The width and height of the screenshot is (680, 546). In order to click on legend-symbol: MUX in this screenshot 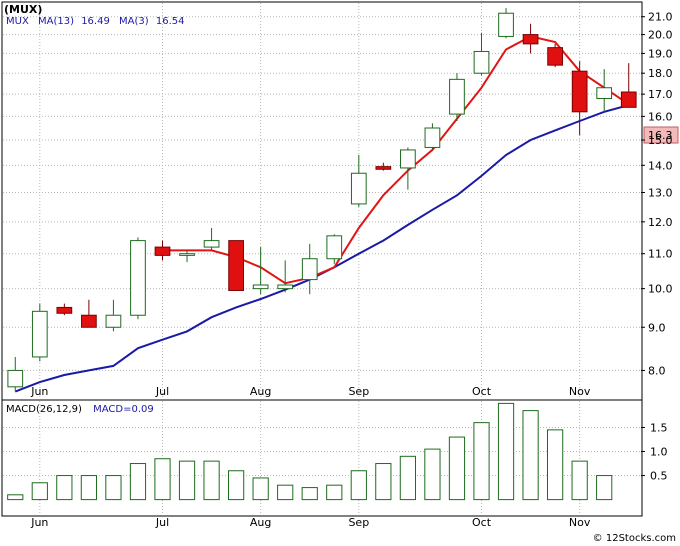, I will do `click(17, 21)`.